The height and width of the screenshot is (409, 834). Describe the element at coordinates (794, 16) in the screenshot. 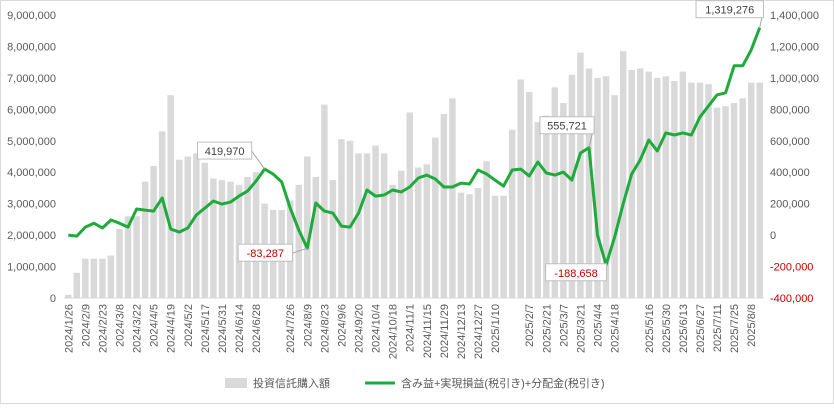

I see `y2-tick-label: 1,400,000` at that location.